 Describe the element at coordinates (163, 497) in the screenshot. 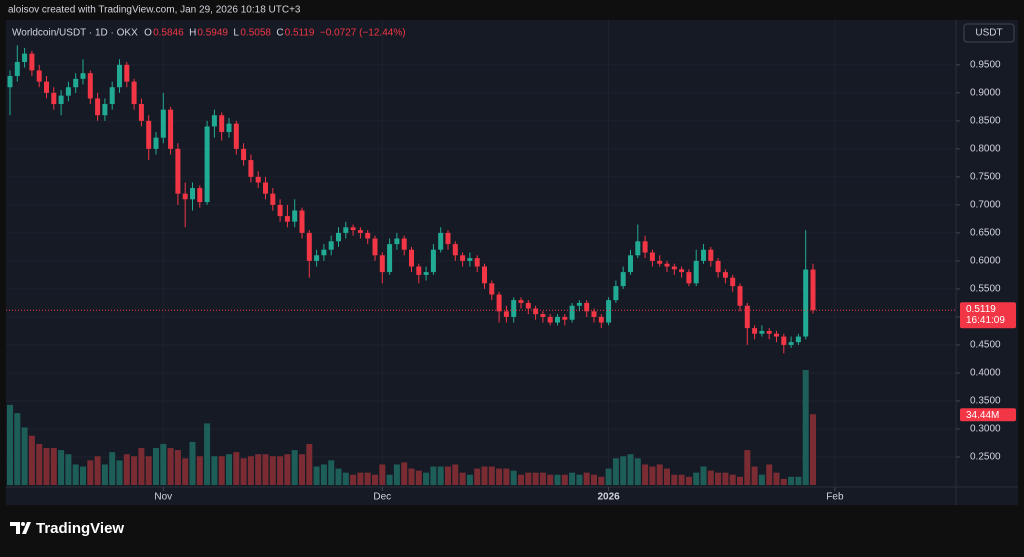

I see `x-tick-label: Nov` at that location.